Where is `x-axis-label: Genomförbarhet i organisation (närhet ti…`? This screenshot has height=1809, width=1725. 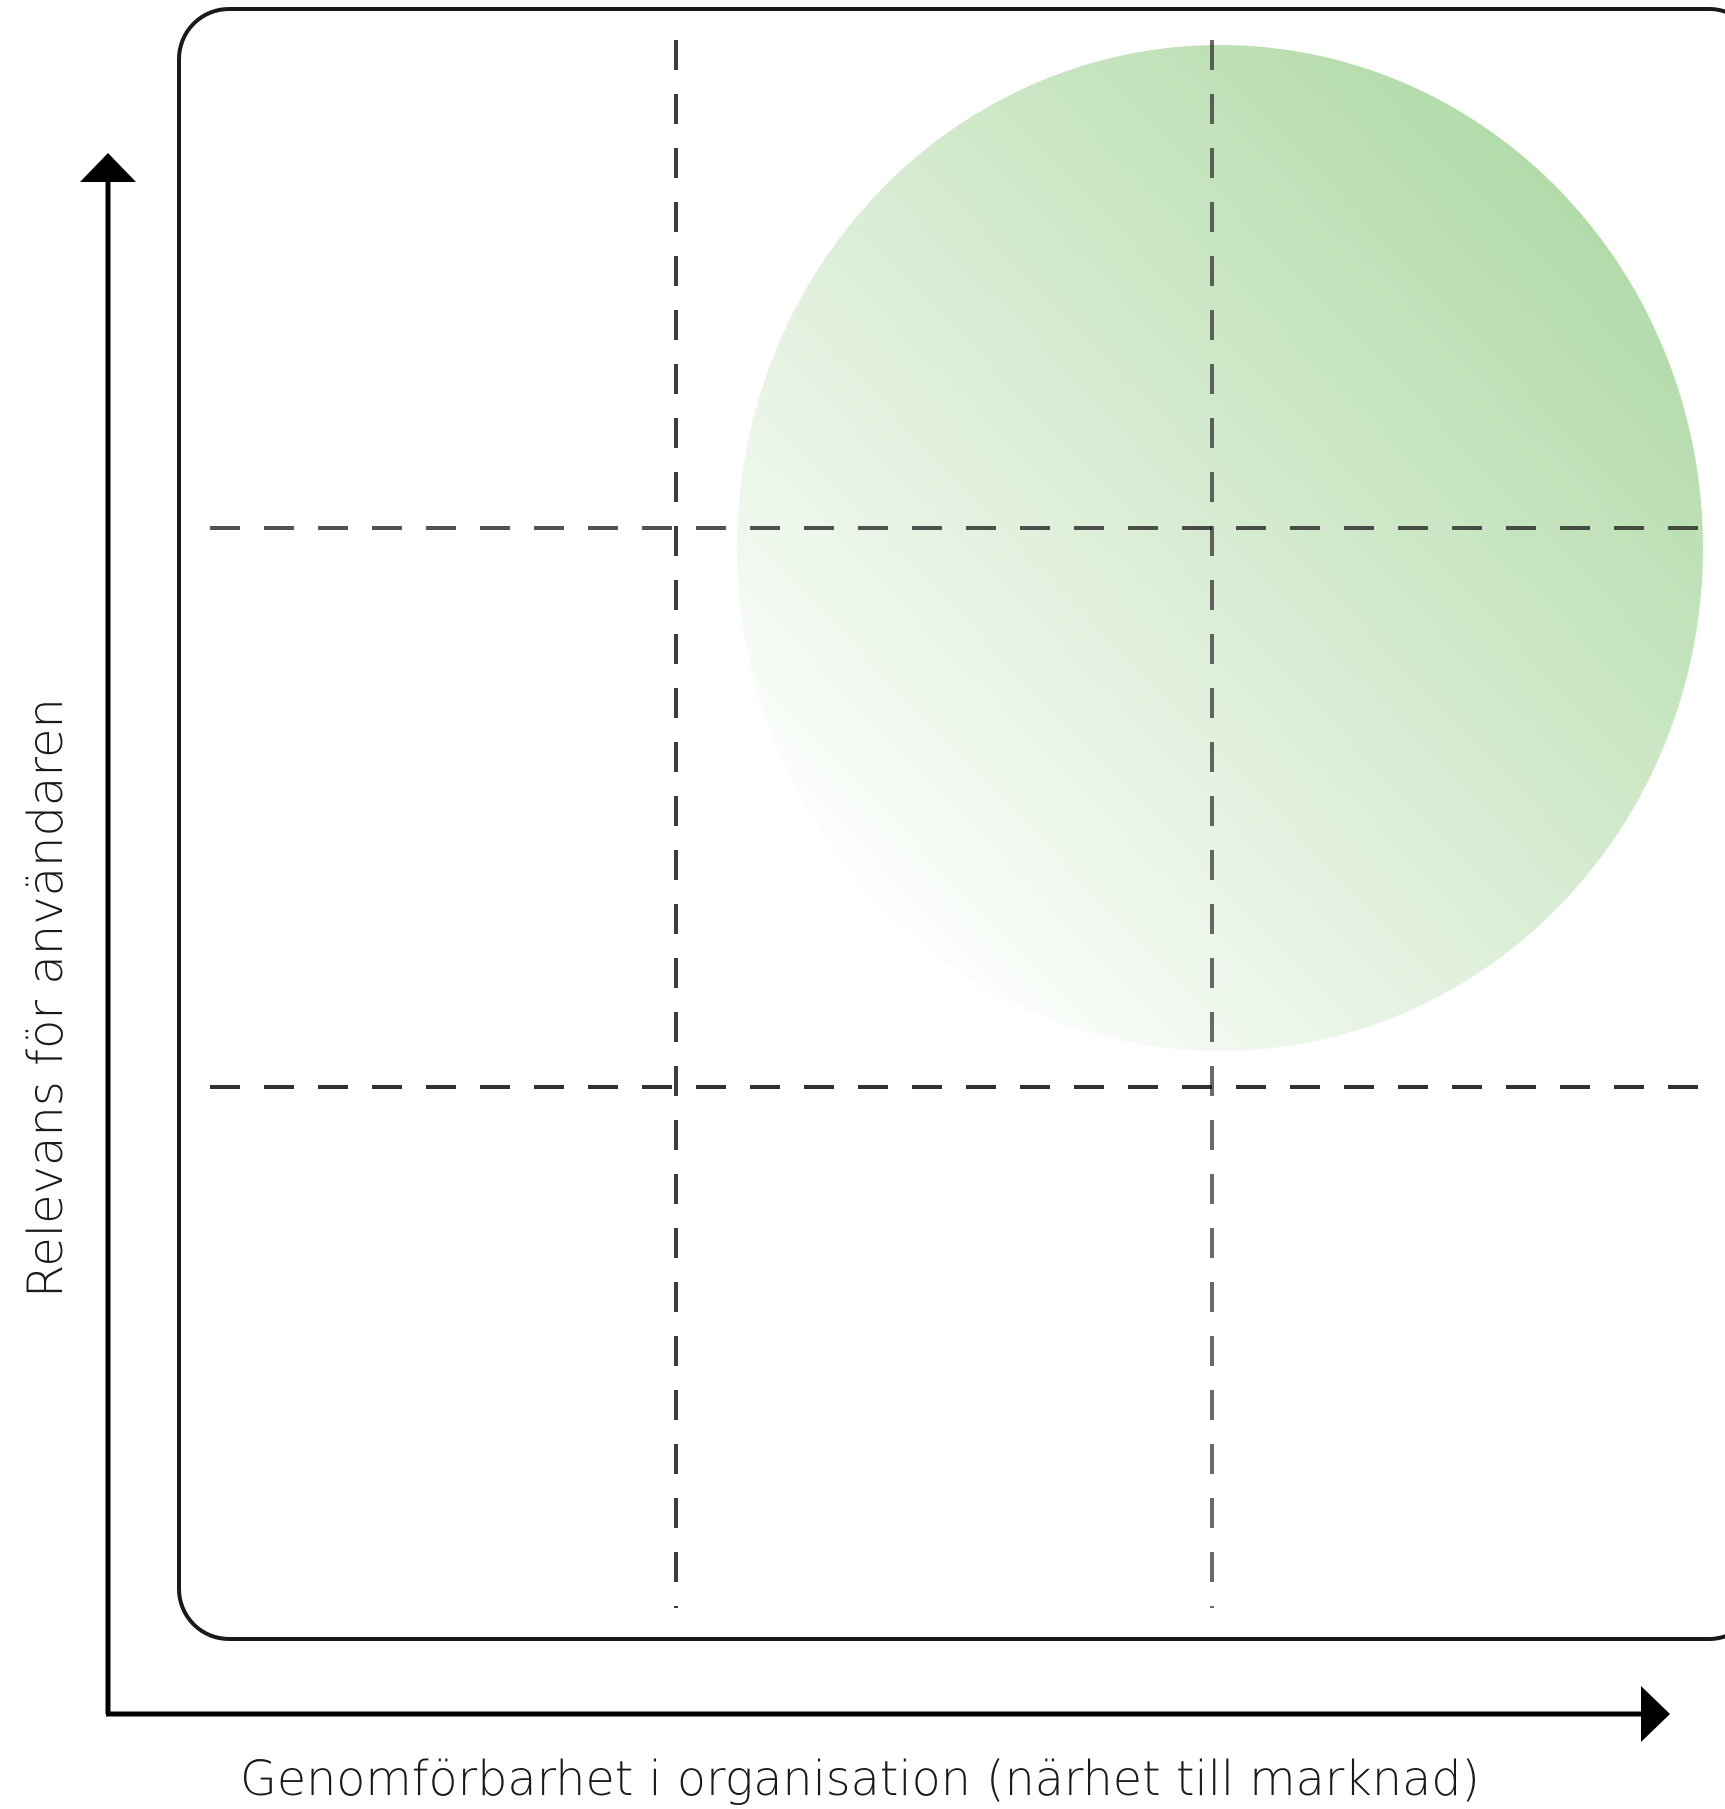
x-axis-label: Genomförbarhet i organisation (närhet ti… is located at coordinates (860, 1779).